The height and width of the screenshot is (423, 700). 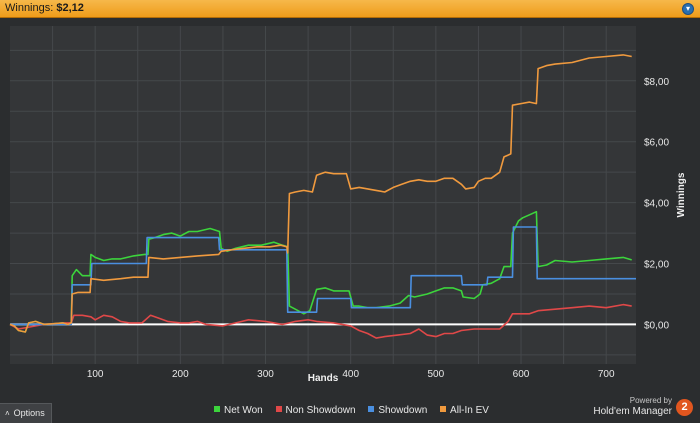 What do you see at coordinates (606, 374) in the screenshot?
I see `x-tick-label: 700` at bounding box center [606, 374].